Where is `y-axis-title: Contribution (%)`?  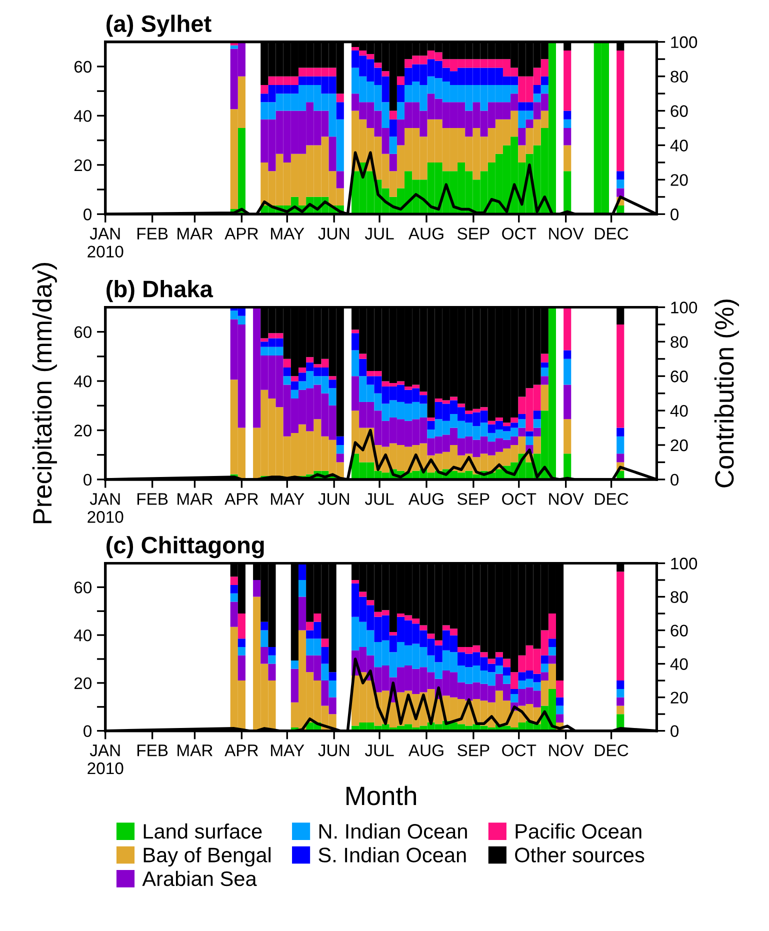 y-axis-title: Contribution (%) is located at coordinates (726, 394).